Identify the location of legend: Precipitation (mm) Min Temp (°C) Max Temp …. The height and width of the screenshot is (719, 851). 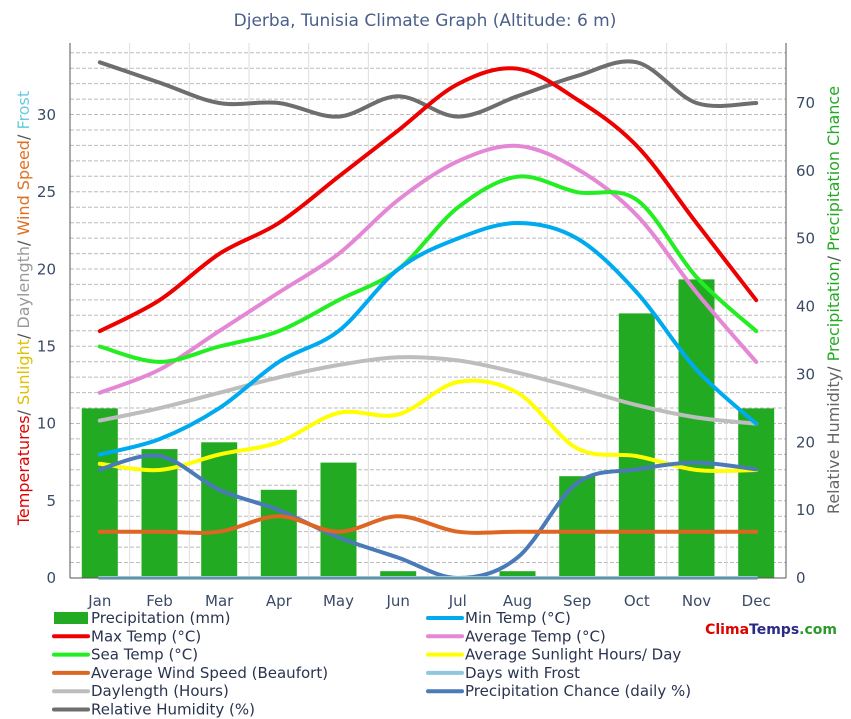
(371, 664).